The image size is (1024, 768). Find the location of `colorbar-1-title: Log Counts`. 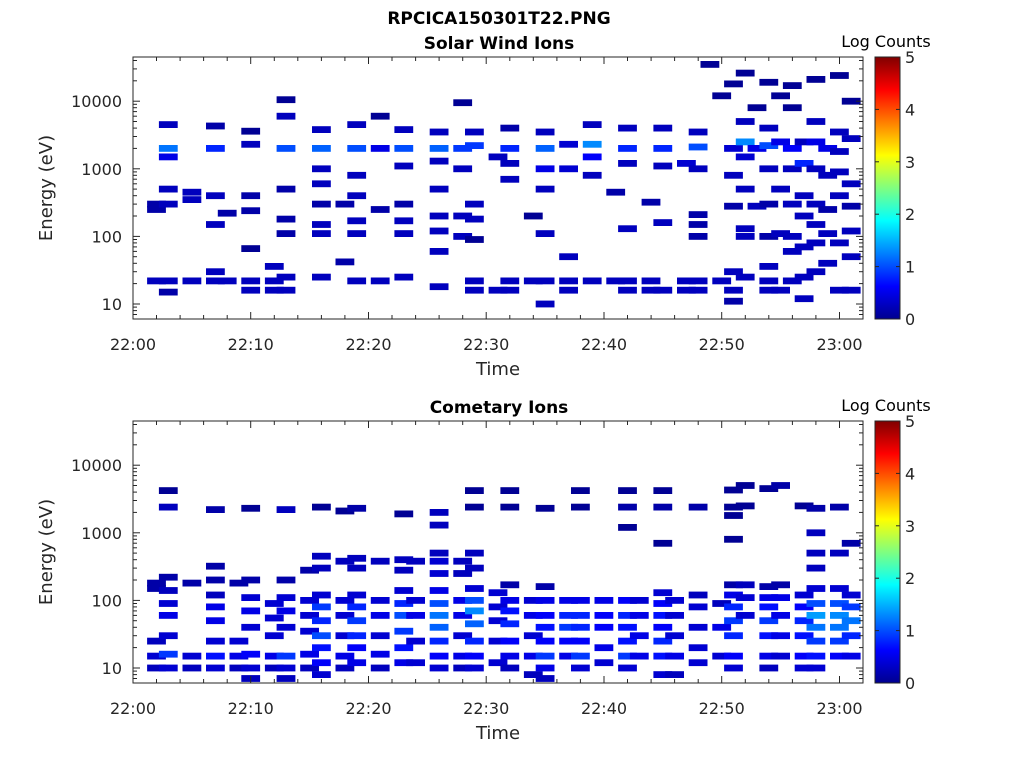

colorbar-1-title: Log Counts is located at coordinates (886, 41).